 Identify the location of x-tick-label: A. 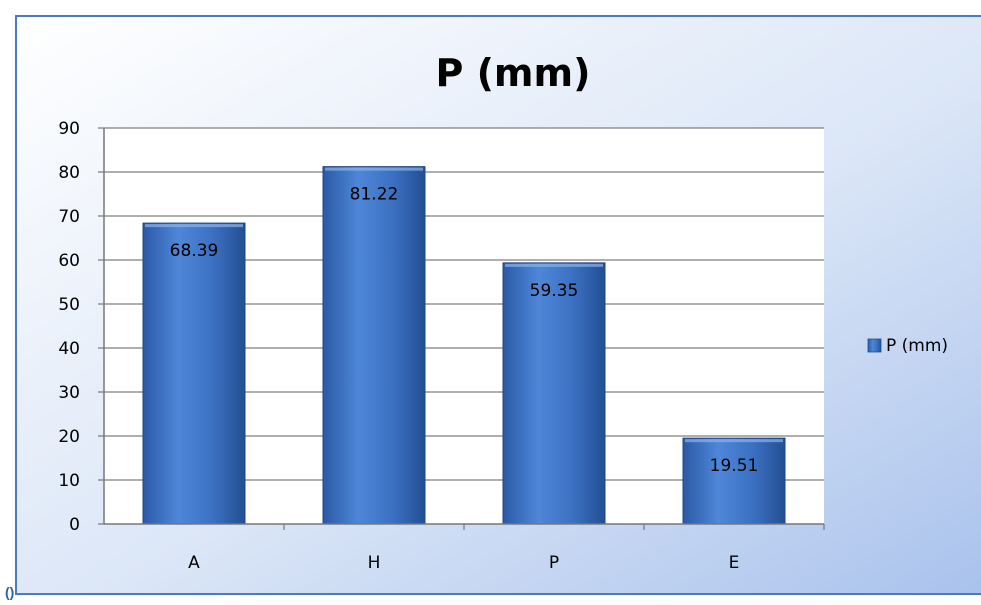
(194, 563).